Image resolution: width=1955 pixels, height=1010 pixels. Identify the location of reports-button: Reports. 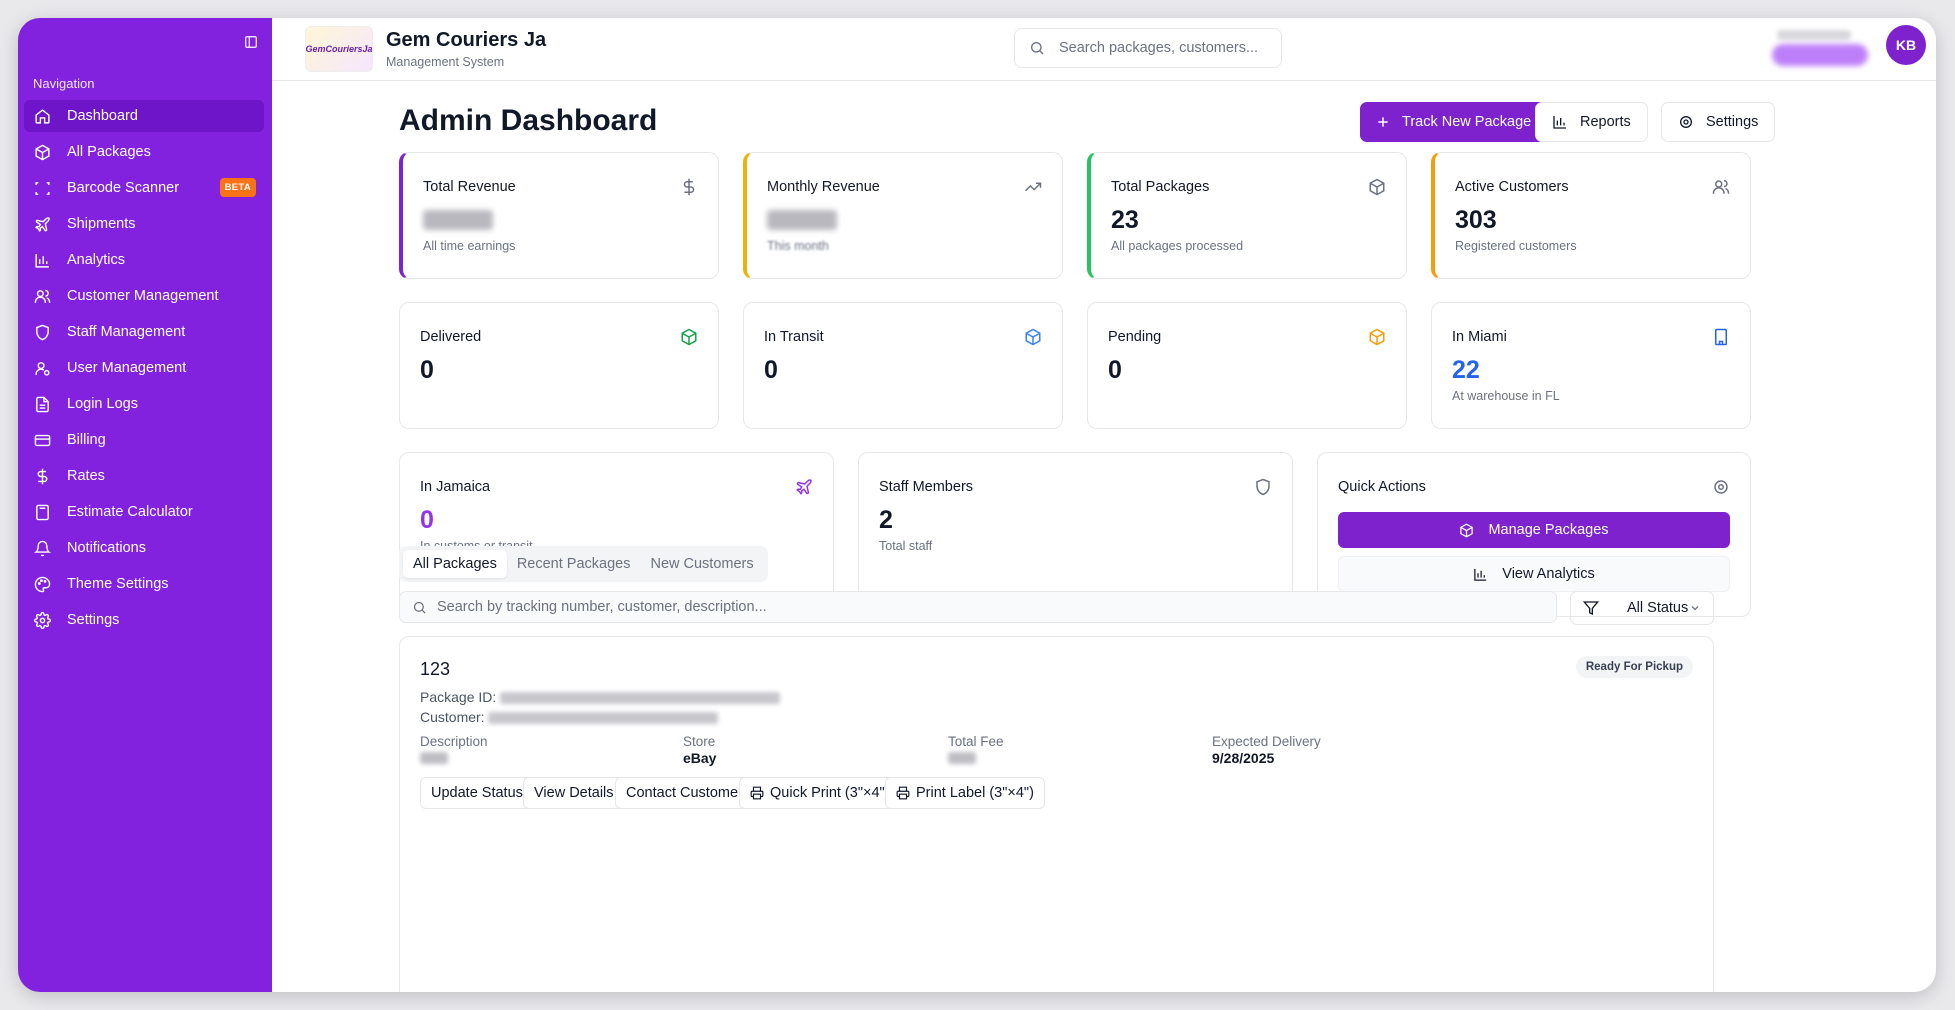
(1591, 122).